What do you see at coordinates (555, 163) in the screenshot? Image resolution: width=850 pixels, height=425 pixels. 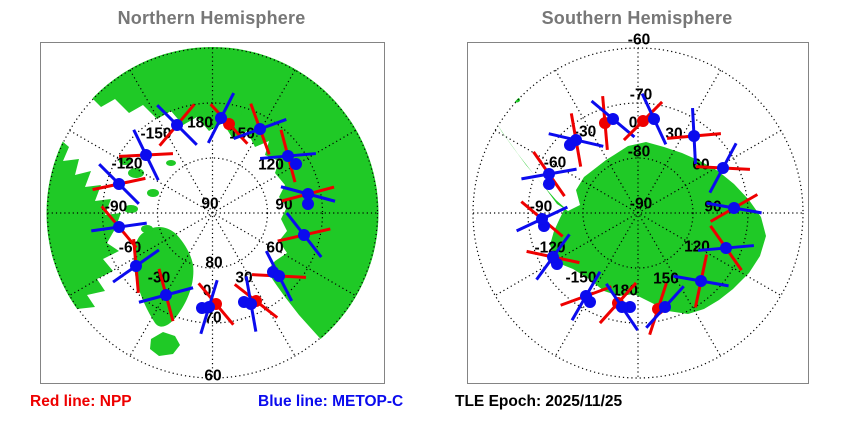 I see `longitude-label: -60` at bounding box center [555, 163].